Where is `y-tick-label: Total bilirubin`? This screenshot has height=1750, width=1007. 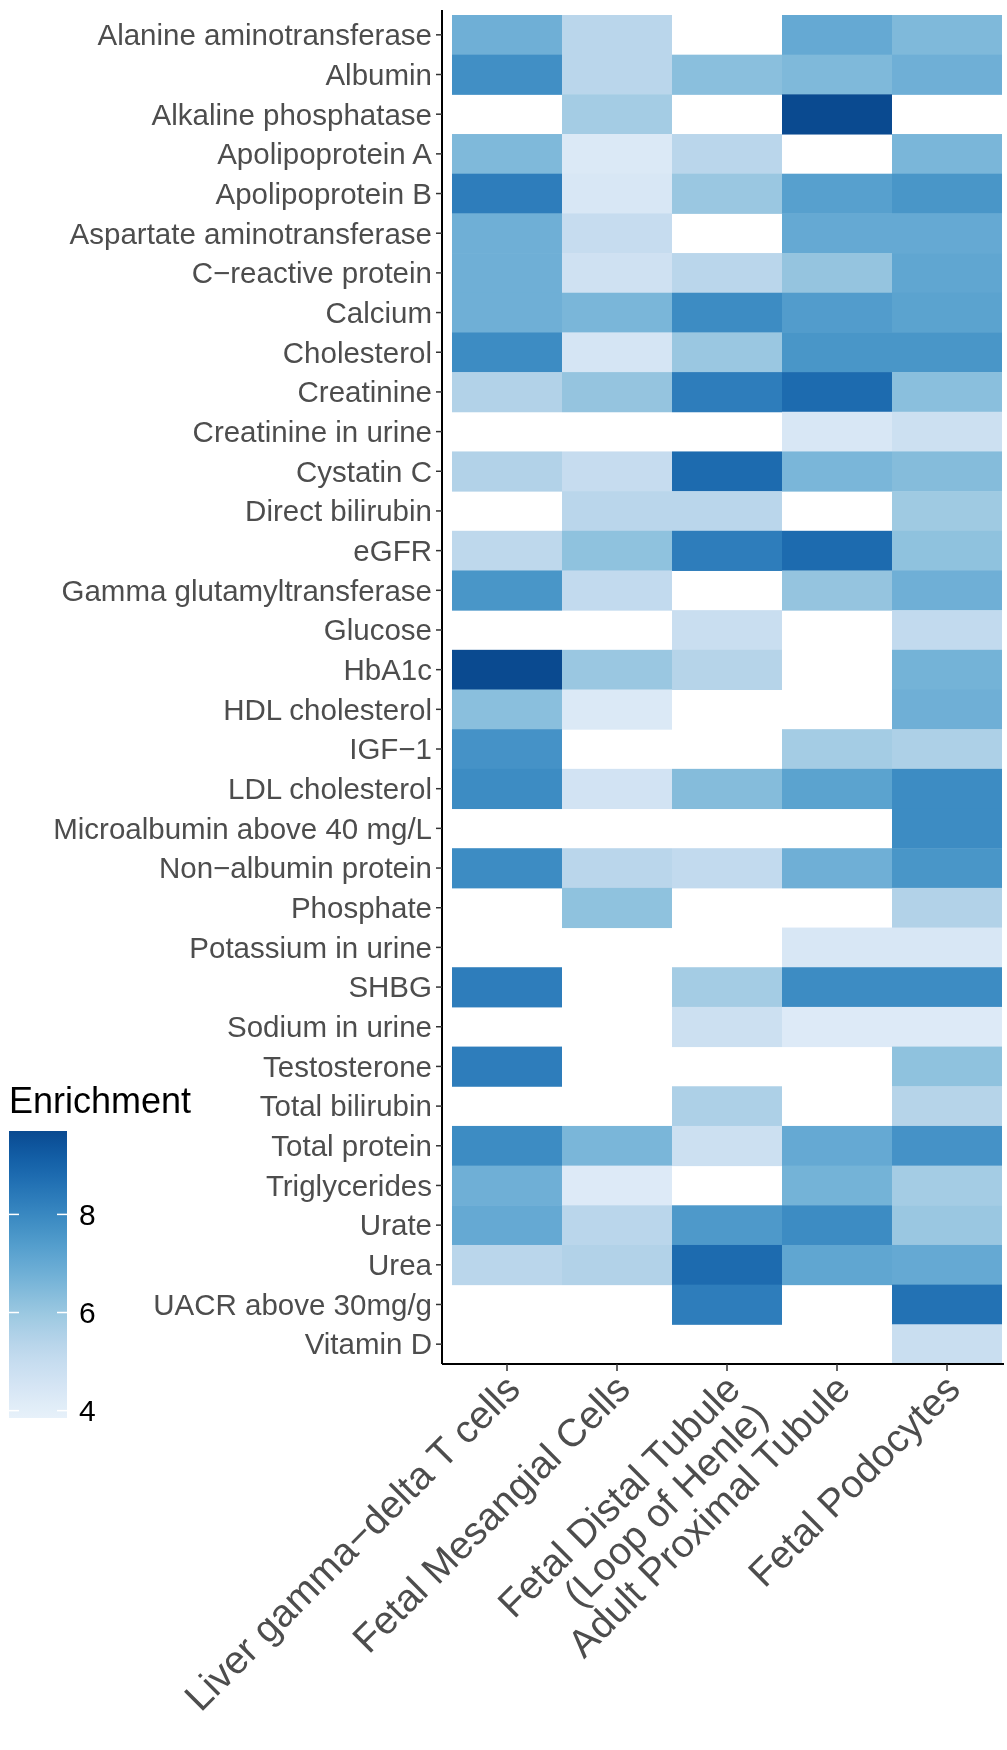 y-tick-label: Total bilirubin is located at coordinates (345, 1106).